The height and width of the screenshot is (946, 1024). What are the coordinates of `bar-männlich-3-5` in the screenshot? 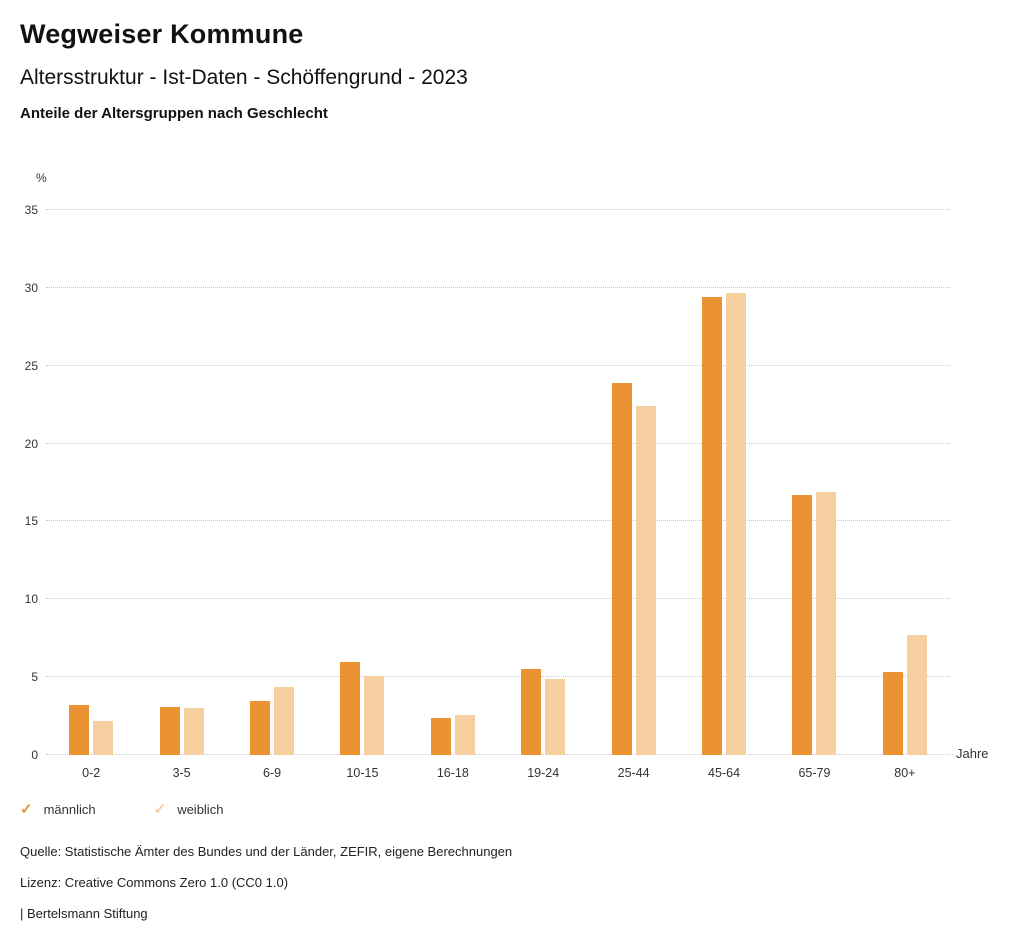 It's located at (169, 730).